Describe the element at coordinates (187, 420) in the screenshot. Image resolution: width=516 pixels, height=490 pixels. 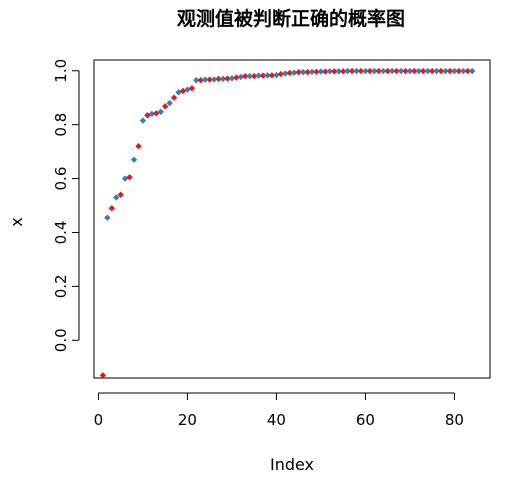
I see `x-tick-label: 20` at that location.